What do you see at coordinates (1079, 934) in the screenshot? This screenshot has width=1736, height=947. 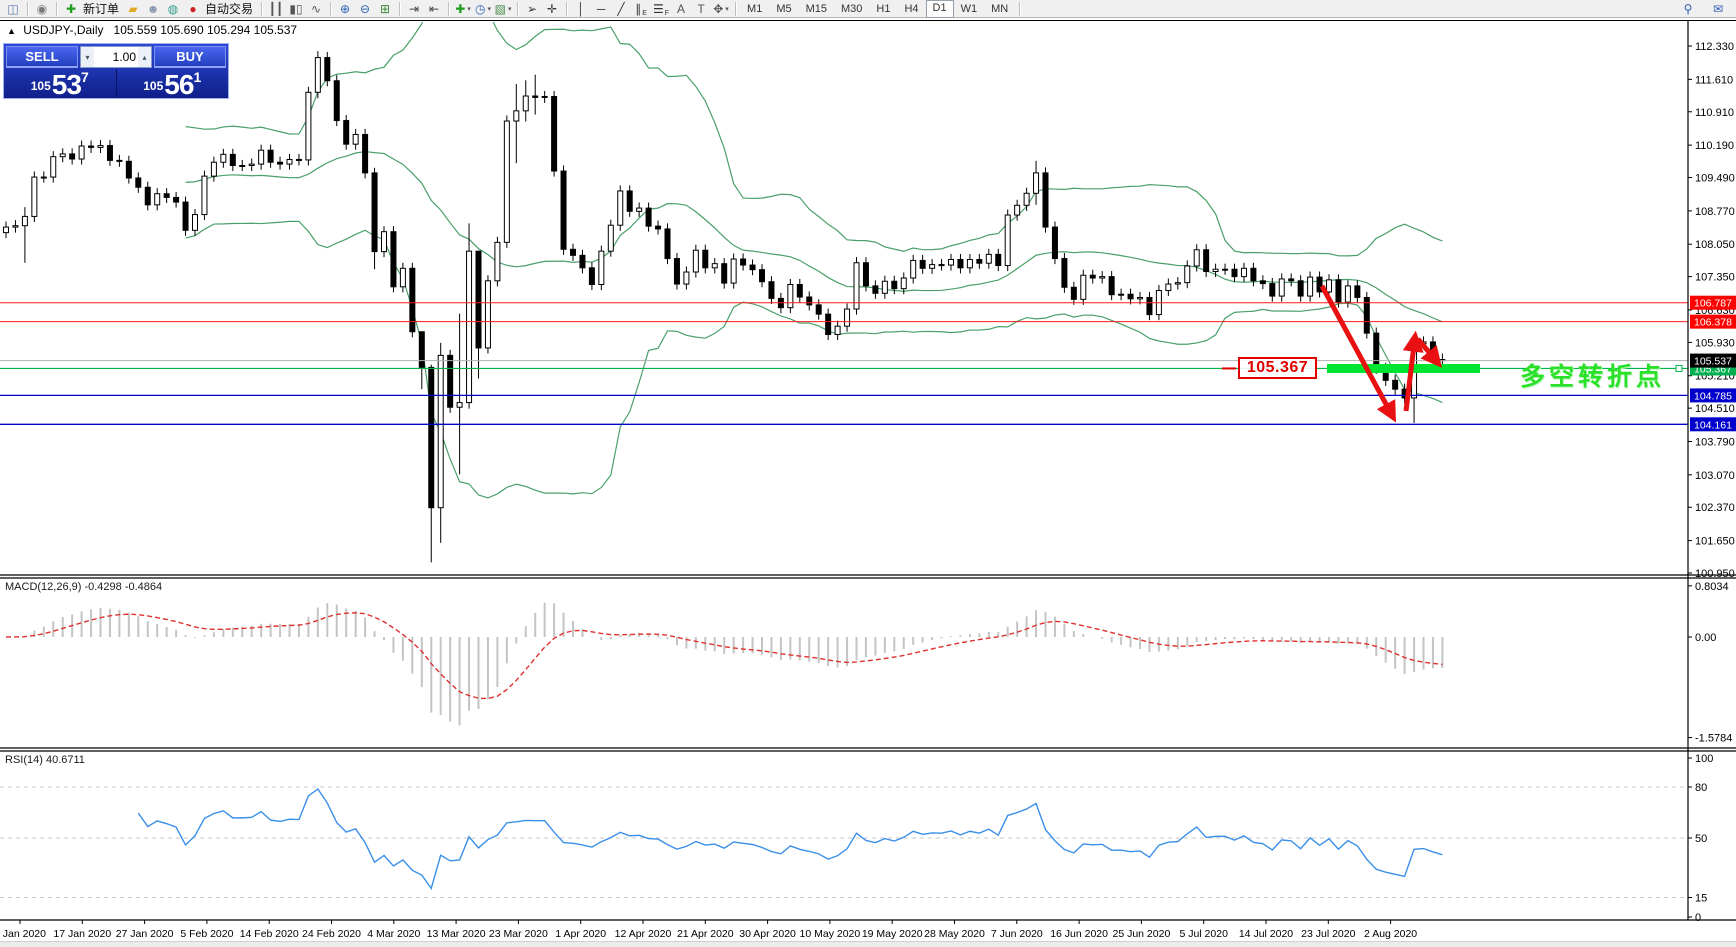 I see `svg-text: 16 Jun 2020` at bounding box center [1079, 934].